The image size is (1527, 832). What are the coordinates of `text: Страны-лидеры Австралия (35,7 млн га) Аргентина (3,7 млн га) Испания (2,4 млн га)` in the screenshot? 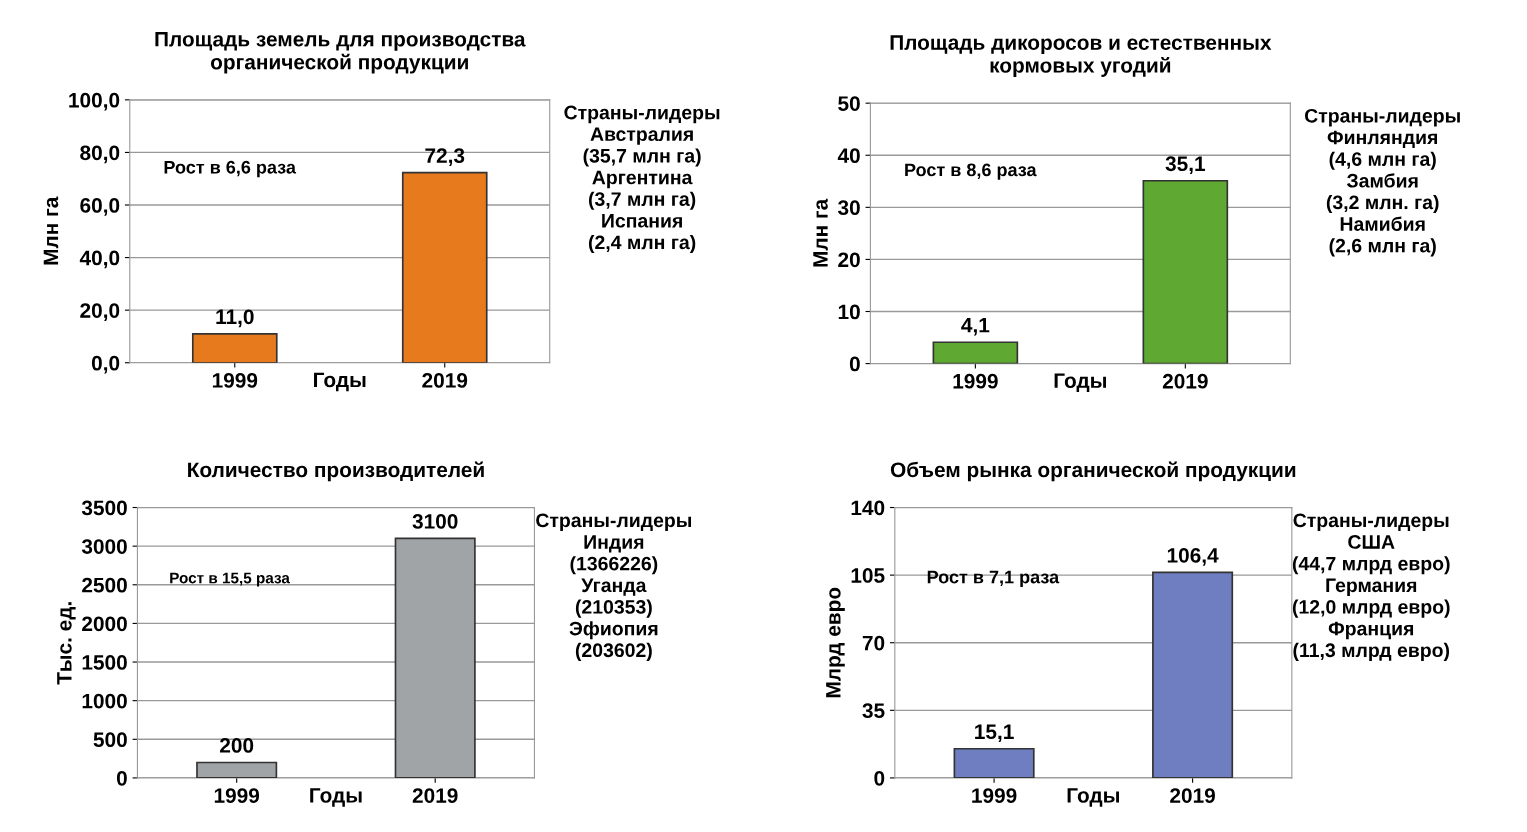 It's located at (642, 179).